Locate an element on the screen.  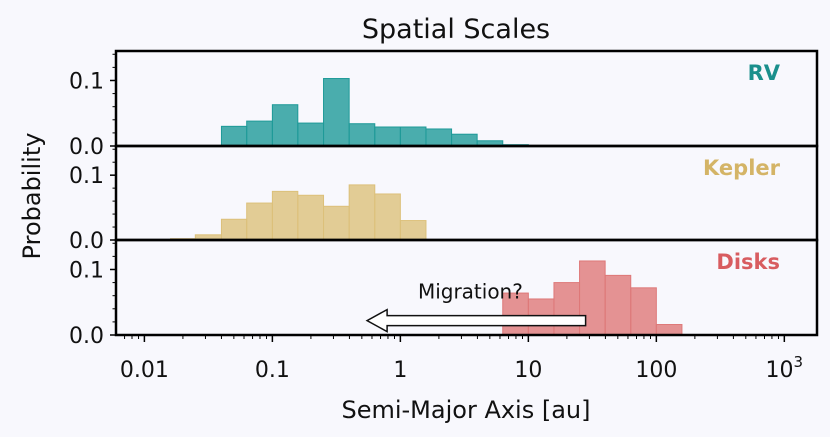
x-axis: 0.01 0.1 1 10 100 10³ is located at coordinates (461, 359).